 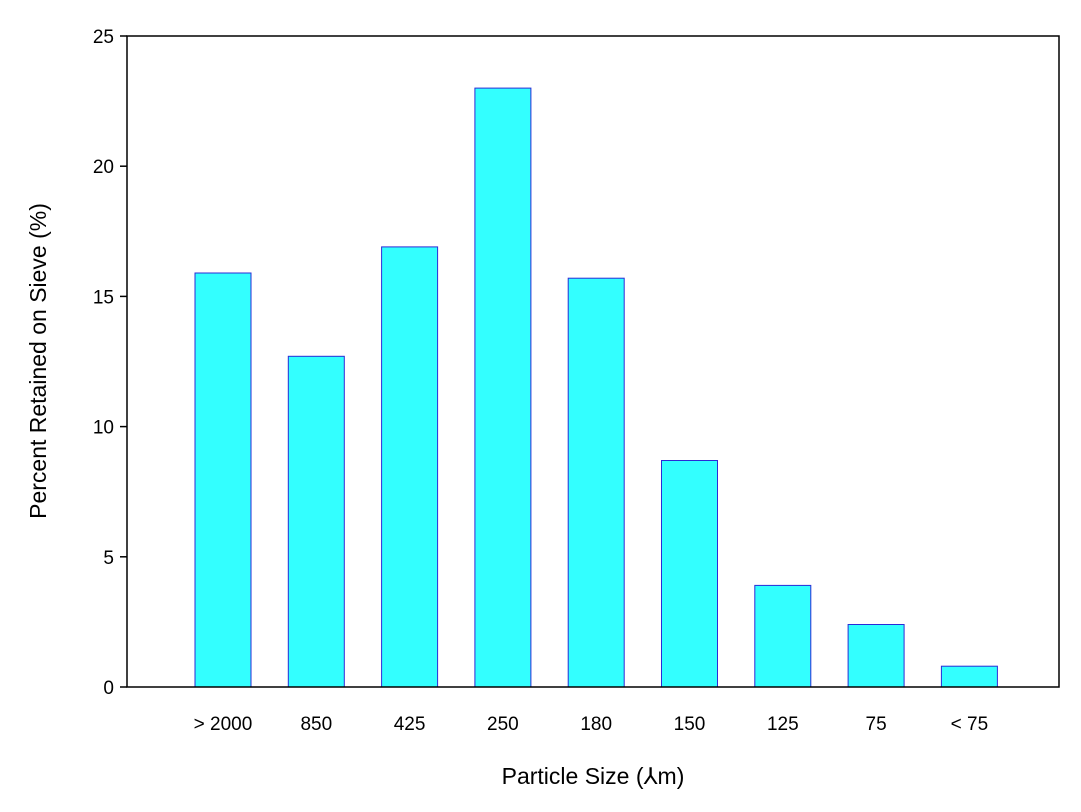 I want to click on y-tick-label: 15, so click(x=103, y=297).